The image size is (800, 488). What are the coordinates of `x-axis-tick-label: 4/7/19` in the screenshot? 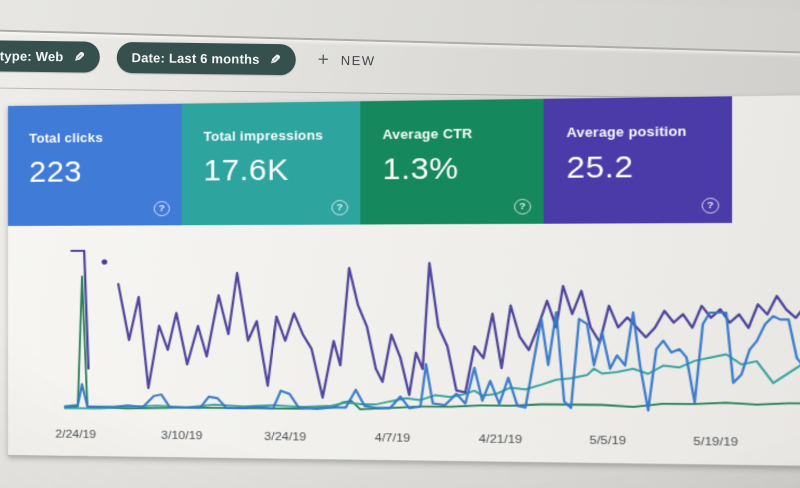 It's located at (392, 438).